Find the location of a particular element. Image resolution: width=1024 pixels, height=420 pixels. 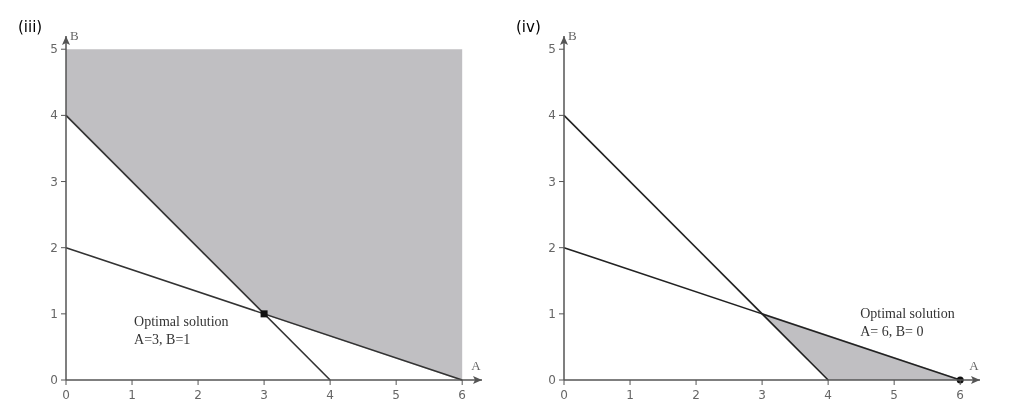

annotation: Optimal solution A=3, B=1 is located at coordinates (181, 330).